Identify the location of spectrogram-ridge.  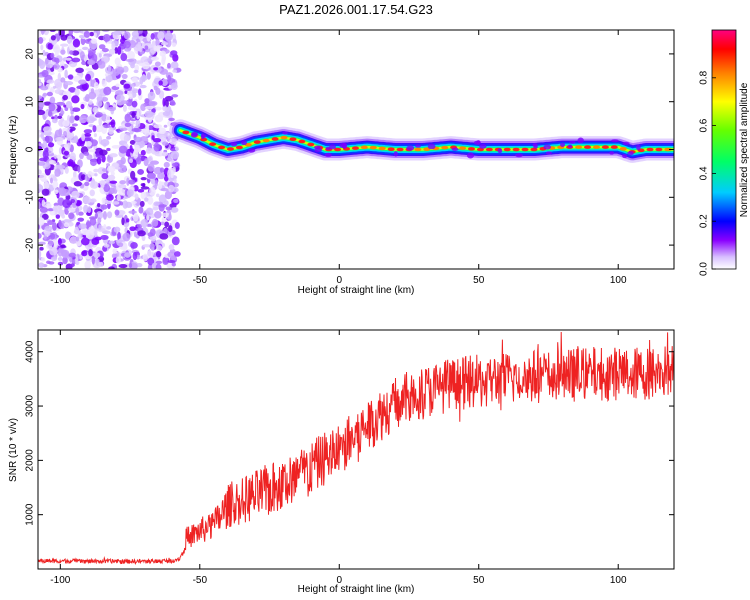
(421, 141).